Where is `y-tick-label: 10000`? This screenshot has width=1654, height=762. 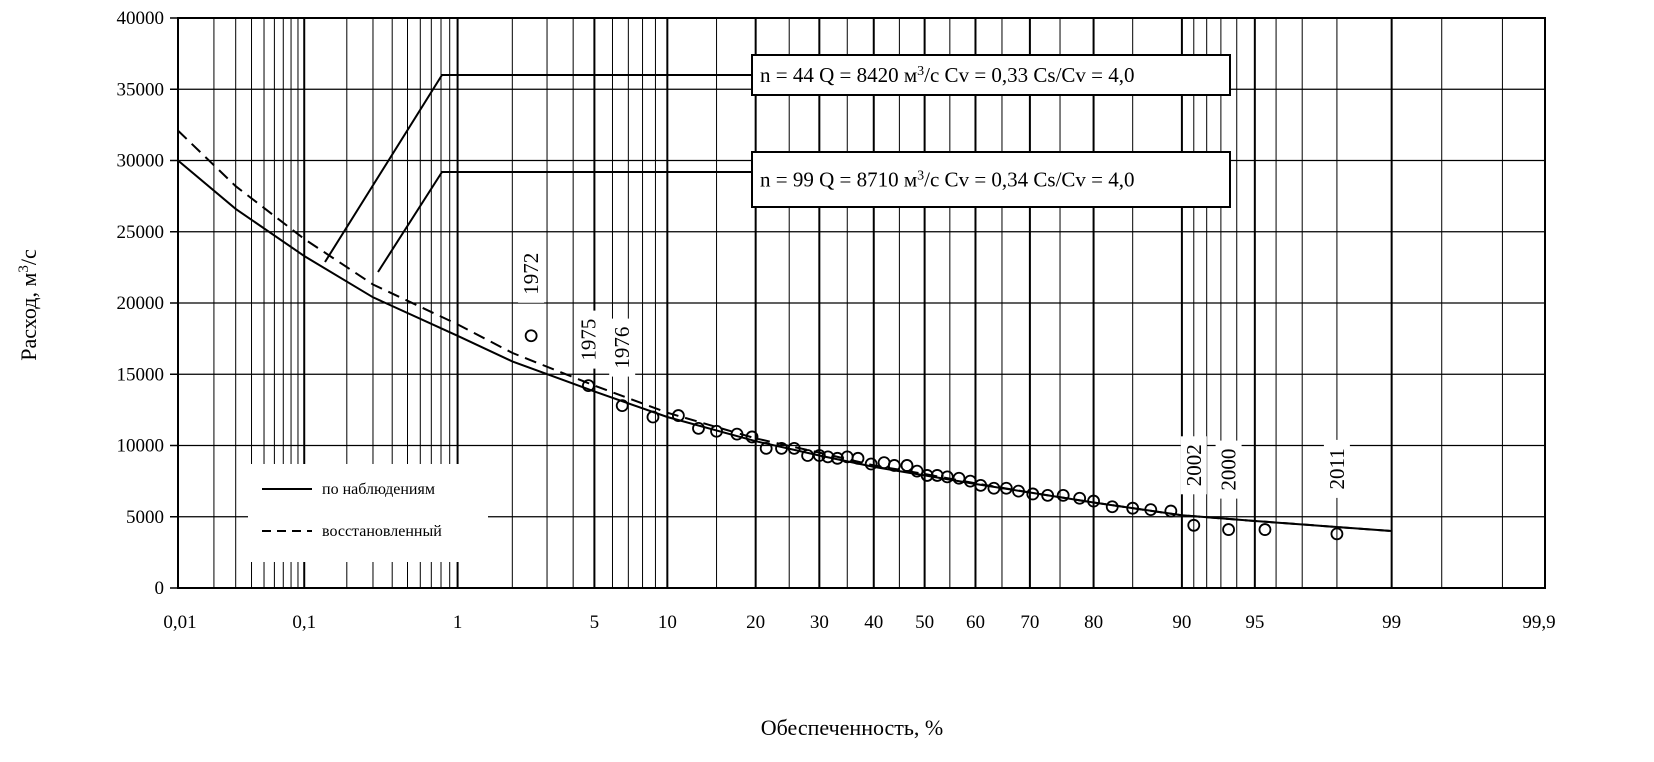 y-tick-label: 10000 is located at coordinates (141, 446).